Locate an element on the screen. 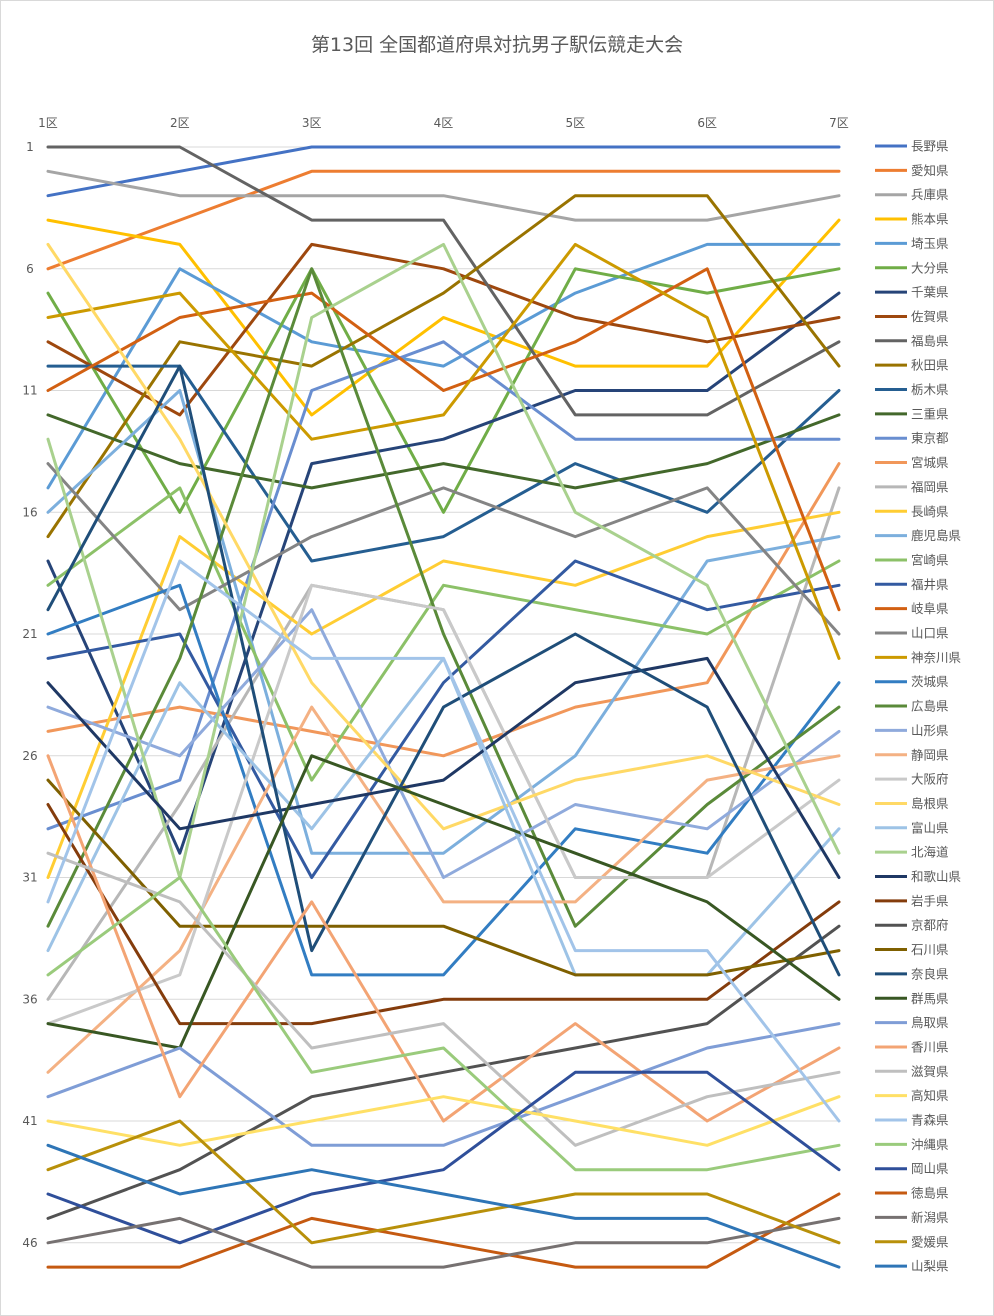  legend-item: 山口県 is located at coordinates (912, 633).